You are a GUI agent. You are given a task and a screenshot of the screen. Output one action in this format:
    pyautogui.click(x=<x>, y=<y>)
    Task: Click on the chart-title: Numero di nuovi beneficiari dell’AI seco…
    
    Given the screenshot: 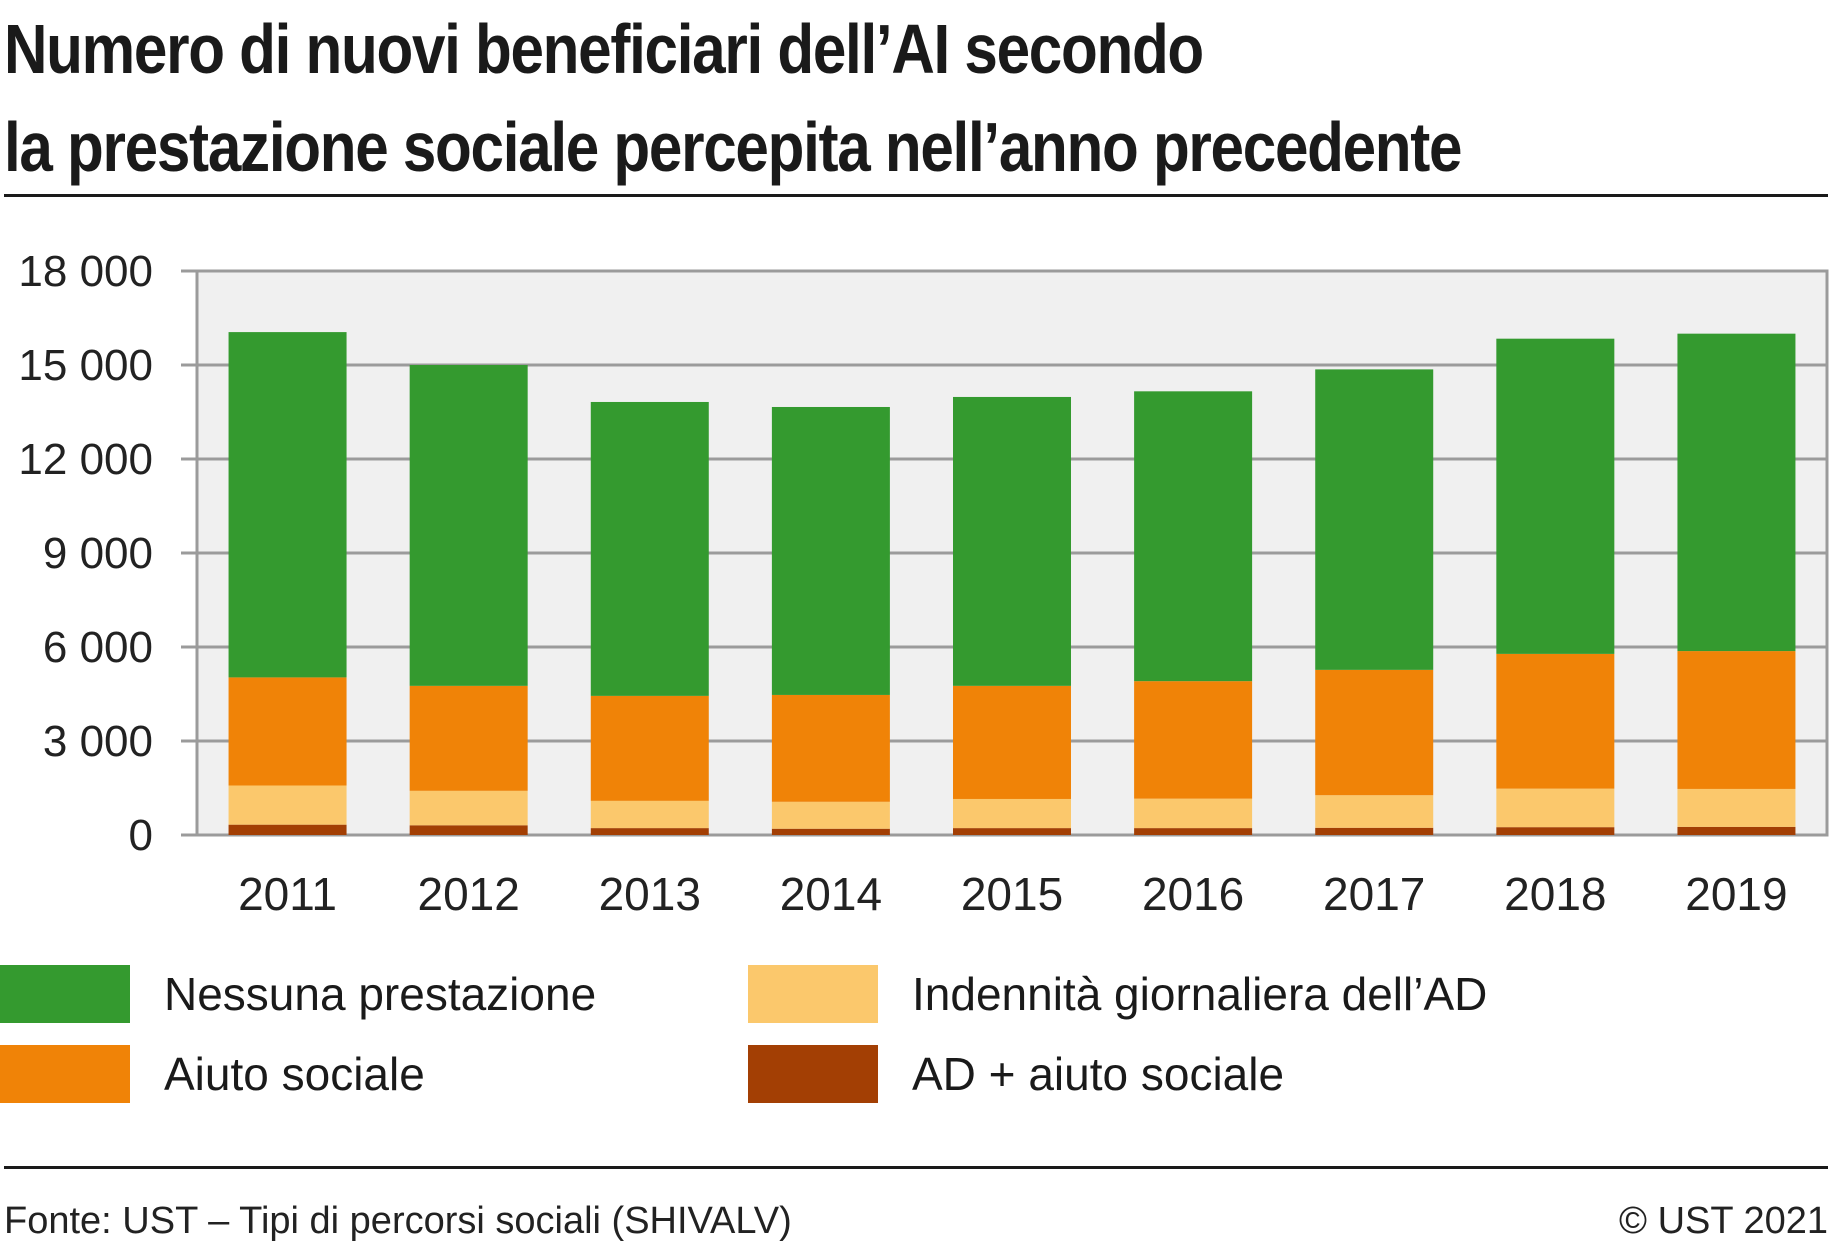 What is the action you would take?
    pyautogui.click(x=786, y=98)
    